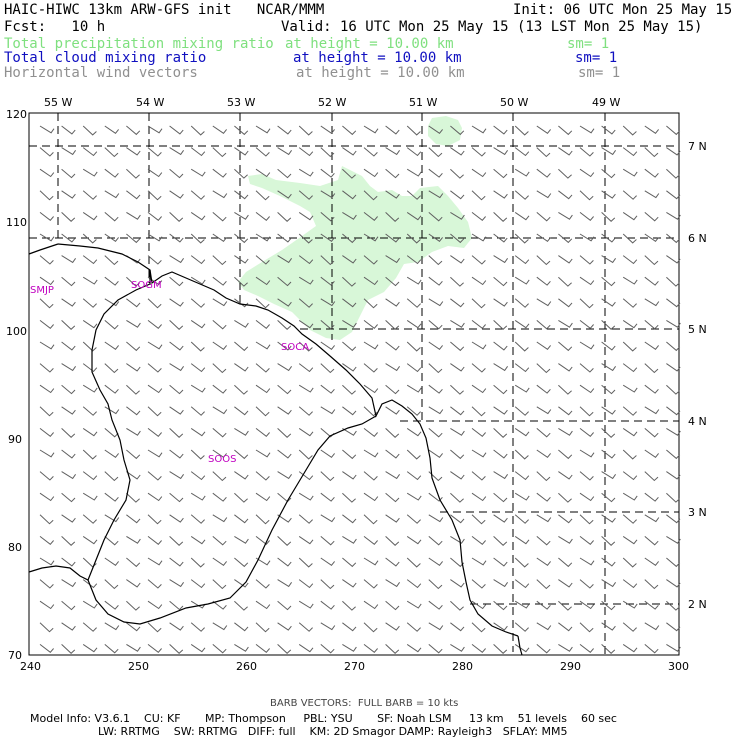 The image size is (740, 740). Describe the element at coordinates (241, 102) in the screenshot. I see `lon-label: 53 W` at that location.